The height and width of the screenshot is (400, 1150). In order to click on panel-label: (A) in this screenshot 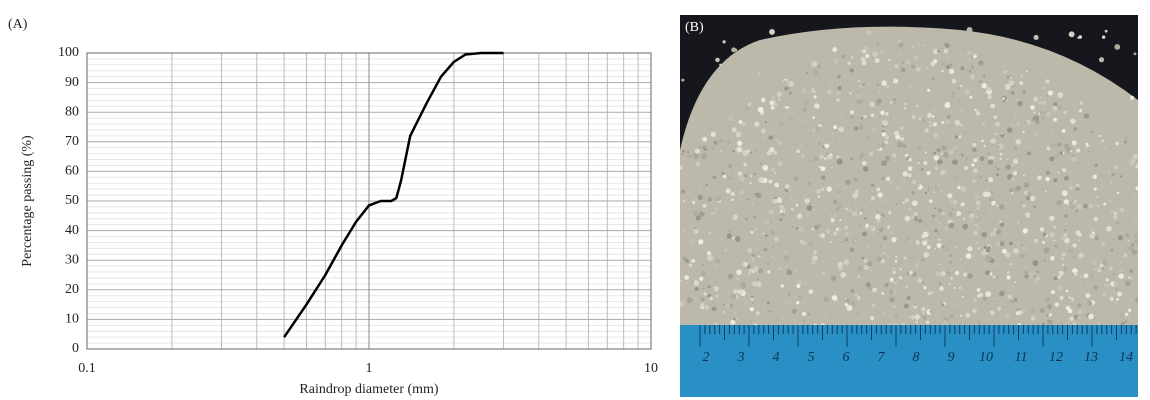, I will do `click(18, 24)`.